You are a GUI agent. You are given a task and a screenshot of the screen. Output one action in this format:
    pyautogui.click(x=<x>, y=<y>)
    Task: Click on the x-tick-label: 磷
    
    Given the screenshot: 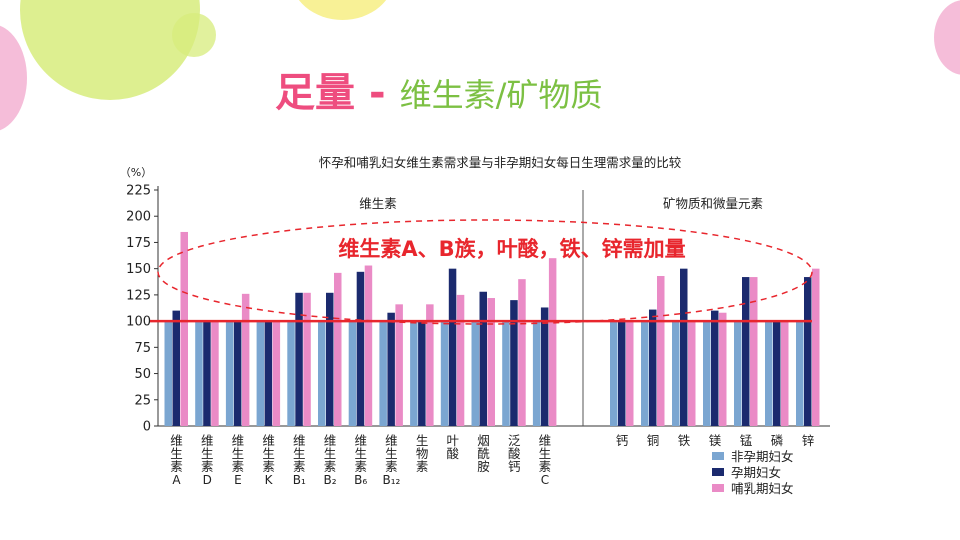 What is the action you would take?
    pyautogui.click(x=777, y=440)
    